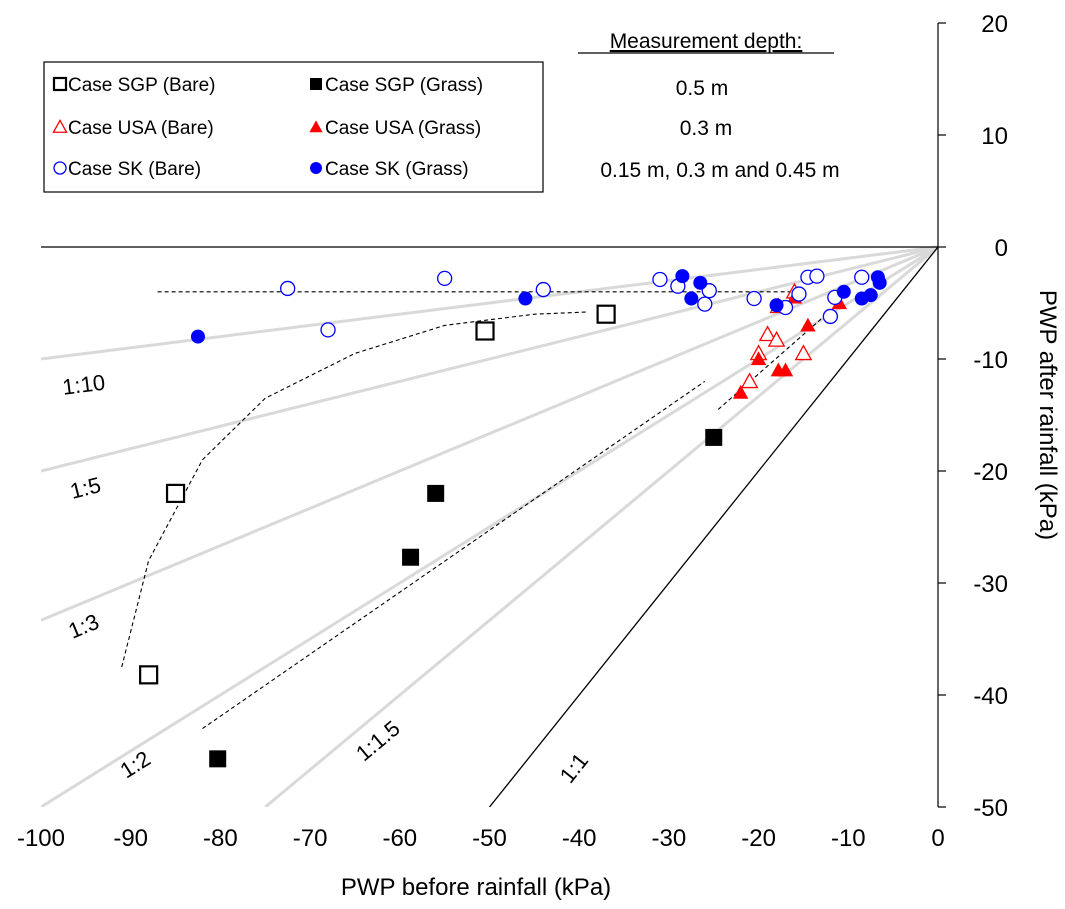 This screenshot has width=1065, height=909. Describe the element at coordinates (476, 887) in the screenshot. I see `x-axis-label: PWP before rainfall (kPa)` at that location.